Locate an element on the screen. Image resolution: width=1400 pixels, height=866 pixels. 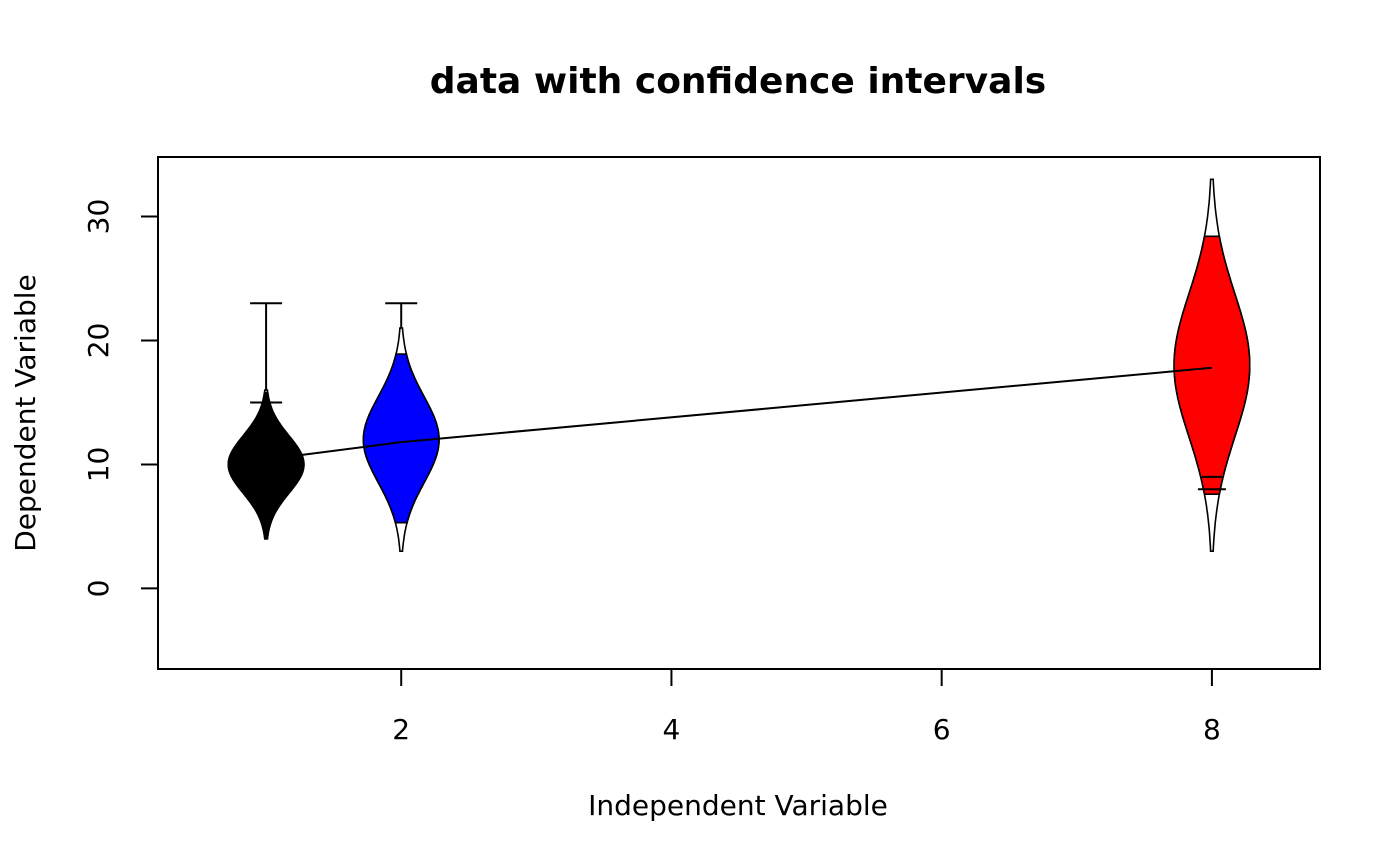
x-tick-label: 2 is located at coordinates (401, 729).